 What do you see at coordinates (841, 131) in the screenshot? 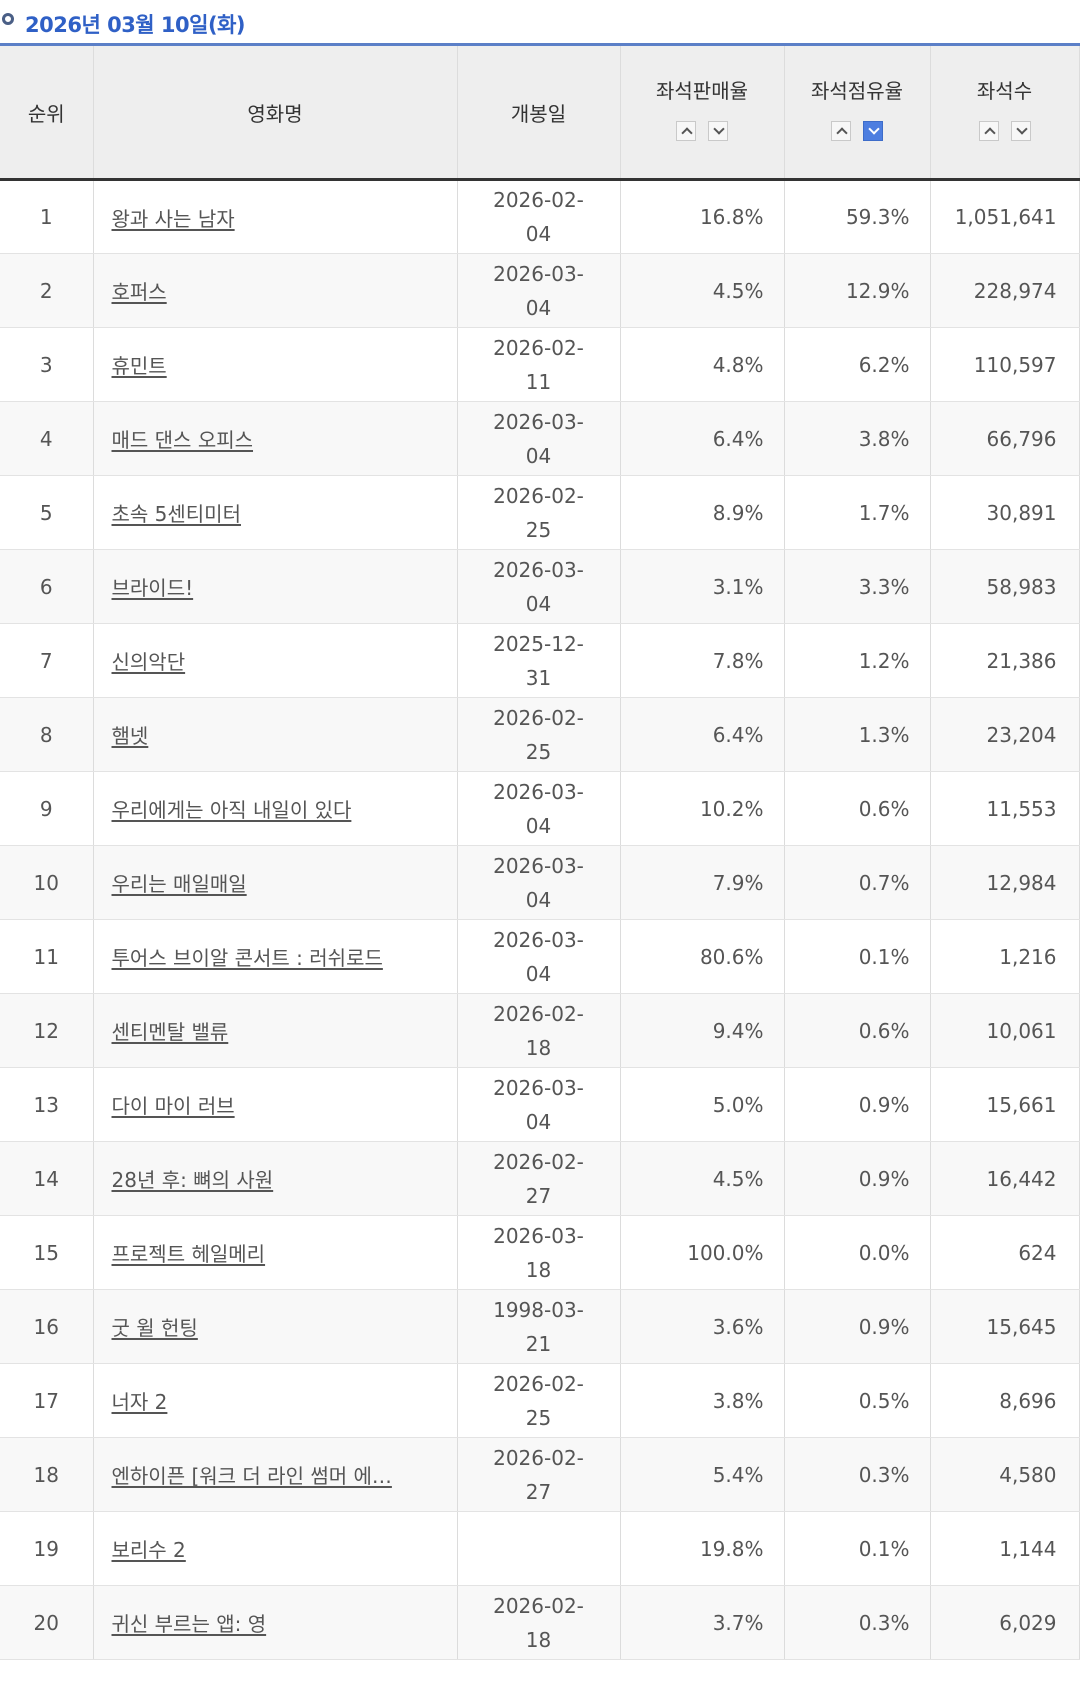
I see `sort-asc-share-icon` at bounding box center [841, 131].